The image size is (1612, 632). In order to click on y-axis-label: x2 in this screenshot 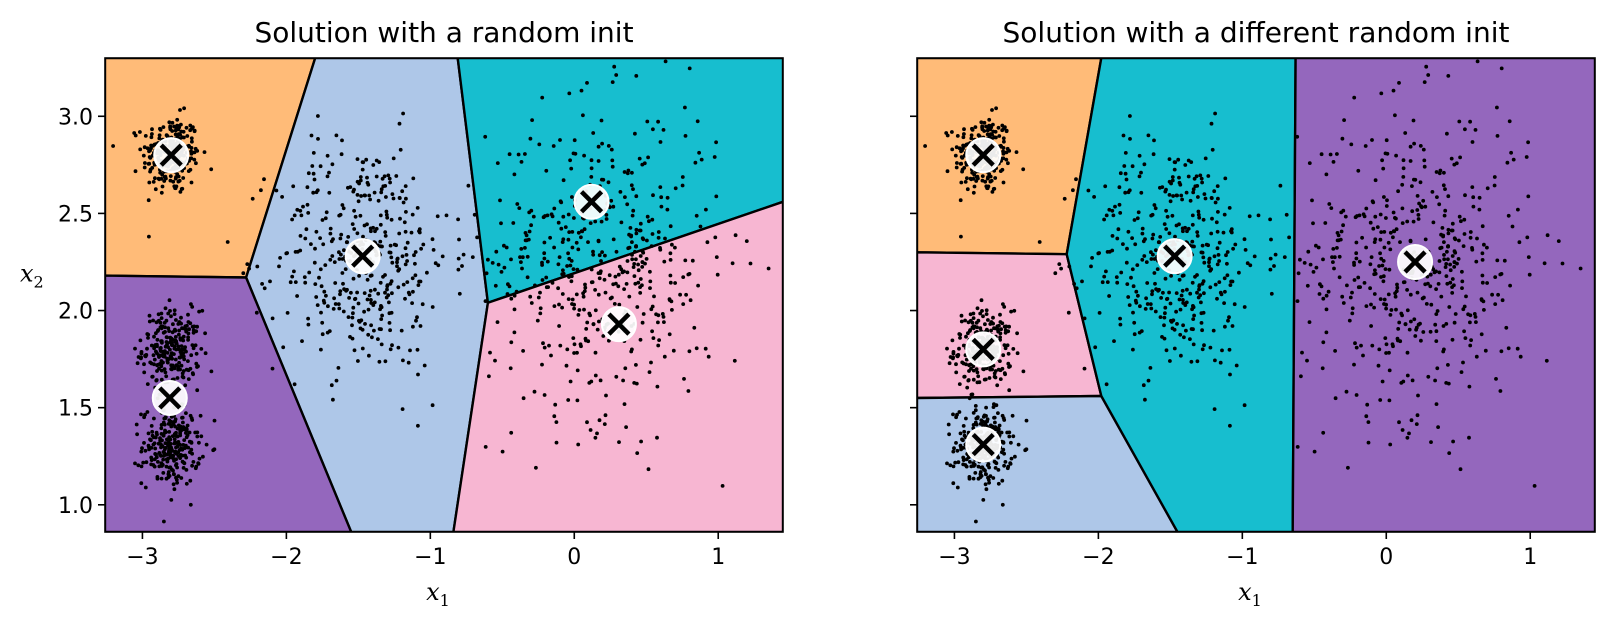, I will do `click(32, 276)`.